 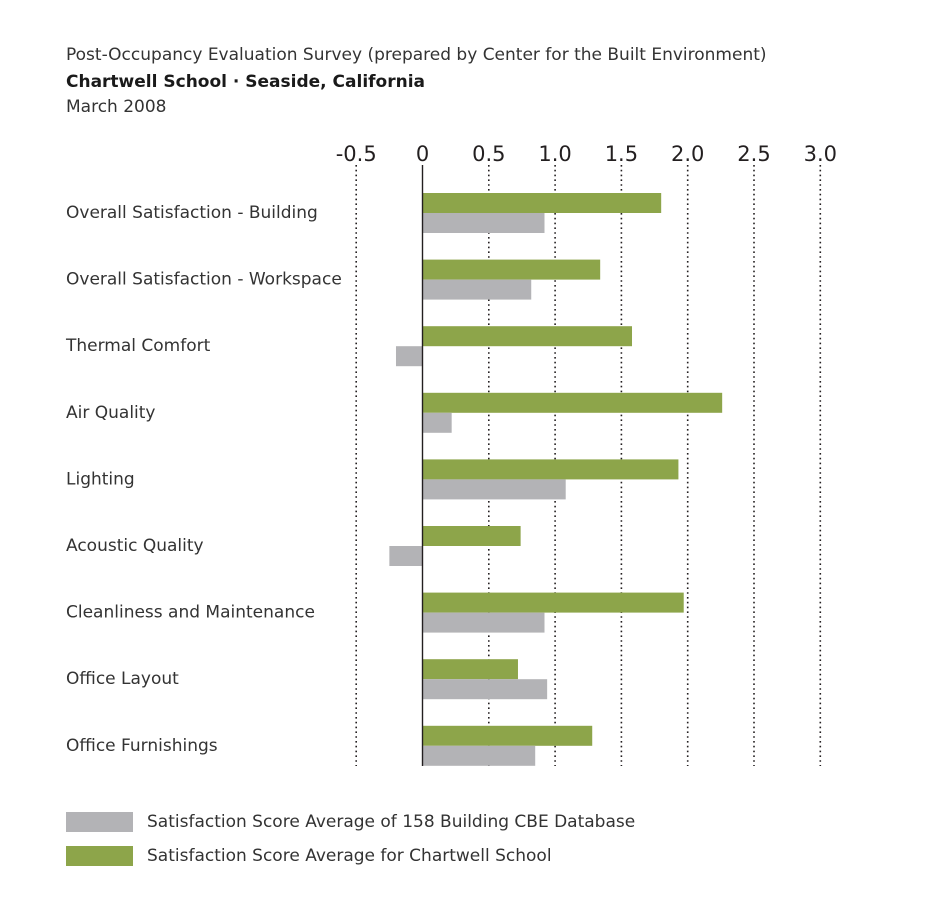 What do you see at coordinates (488, 154) in the screenshot?
I see `x-tick-label: 0.5` at bounding box center [488, 154].